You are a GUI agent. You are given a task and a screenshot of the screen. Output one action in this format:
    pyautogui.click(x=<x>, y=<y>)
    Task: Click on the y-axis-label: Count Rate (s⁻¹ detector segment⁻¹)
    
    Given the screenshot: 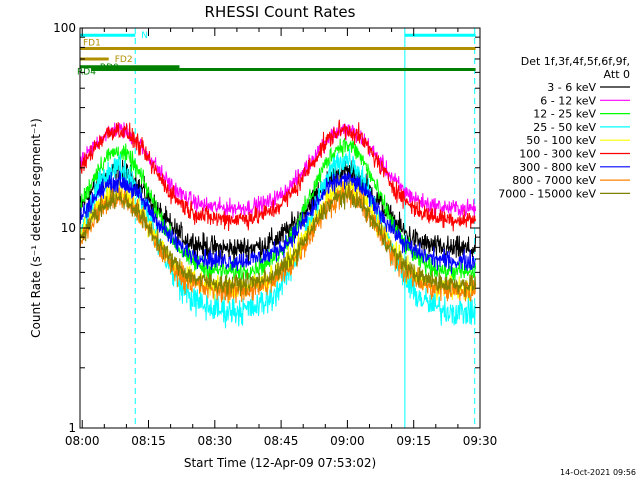 What is the action you would take?
    pyautogui.click(x=36, y=228)
    